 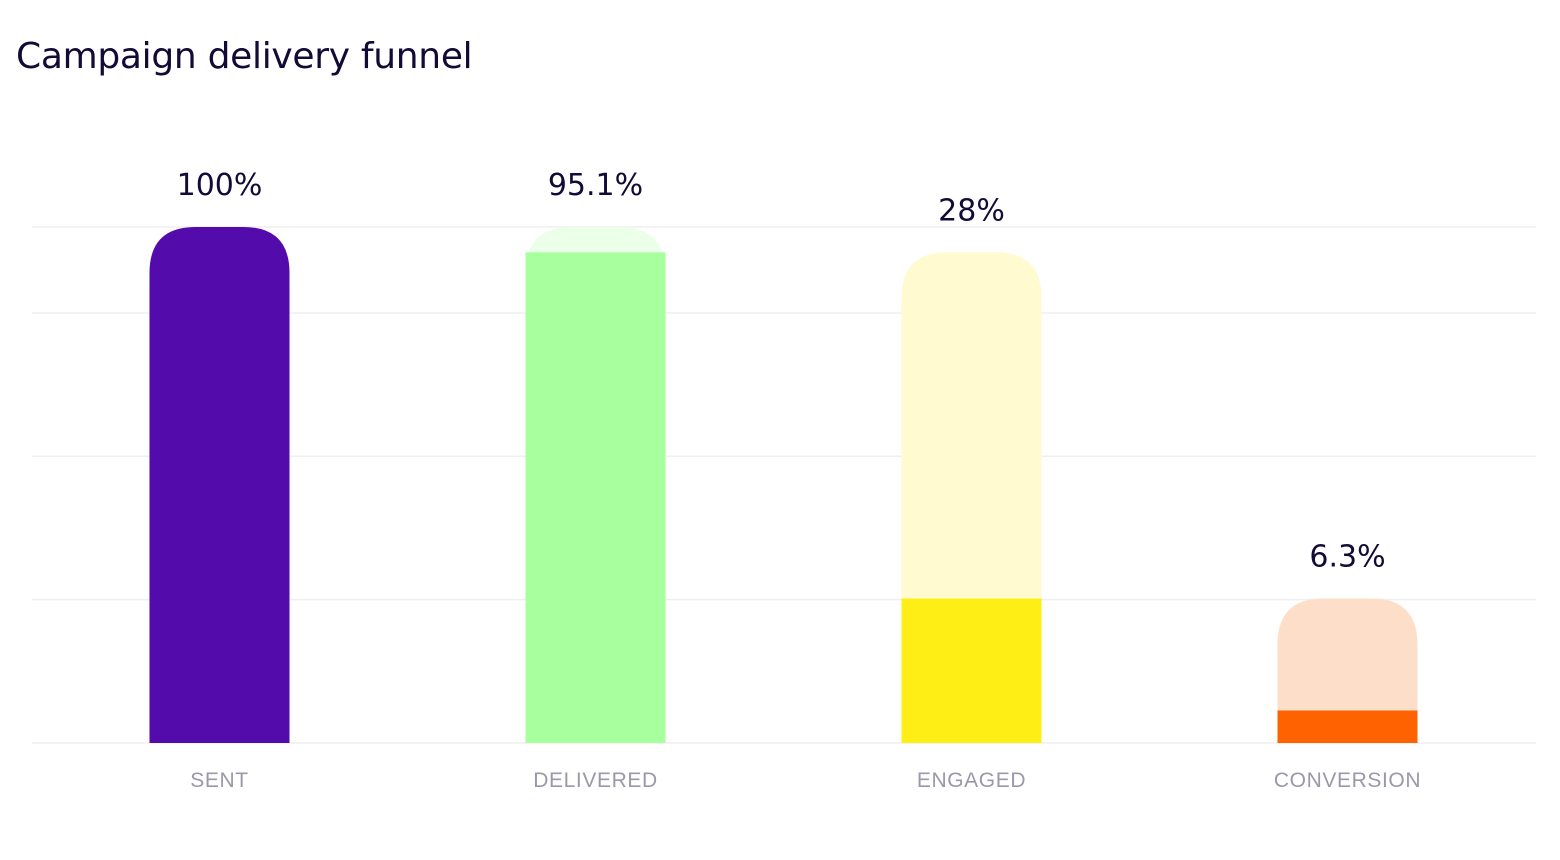 What do you see at coordinates (595, 497) in the screenshot?
I see `bar-delivered` at bounding box center [595, 497].